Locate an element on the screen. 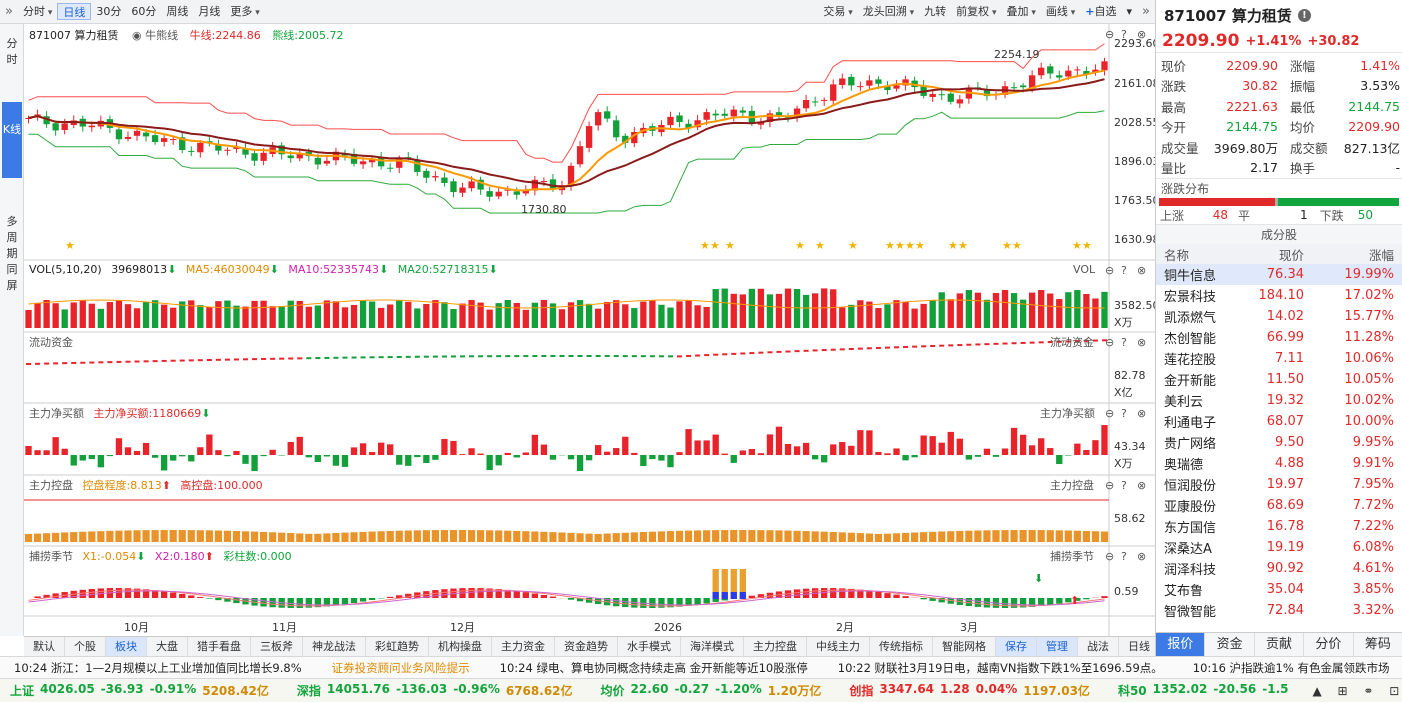 Image resolution: width=1402 pixels, height=702 pixels. draw-button: 画线 is located at coordinates (1060, 11).